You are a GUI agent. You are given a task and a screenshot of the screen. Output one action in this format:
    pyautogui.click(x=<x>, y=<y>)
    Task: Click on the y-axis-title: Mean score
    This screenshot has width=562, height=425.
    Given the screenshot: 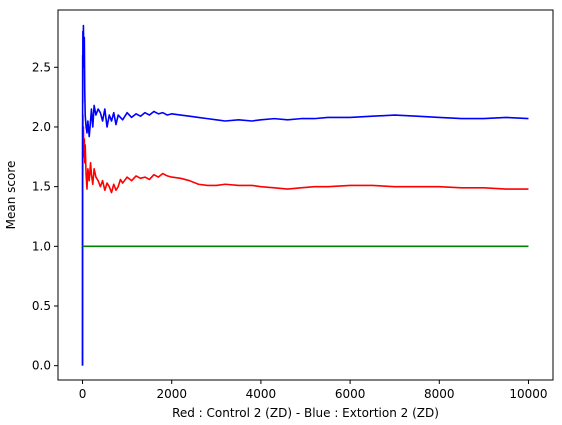 What is the action you would take?
    pyautogui.click(x=11, y=195)
    